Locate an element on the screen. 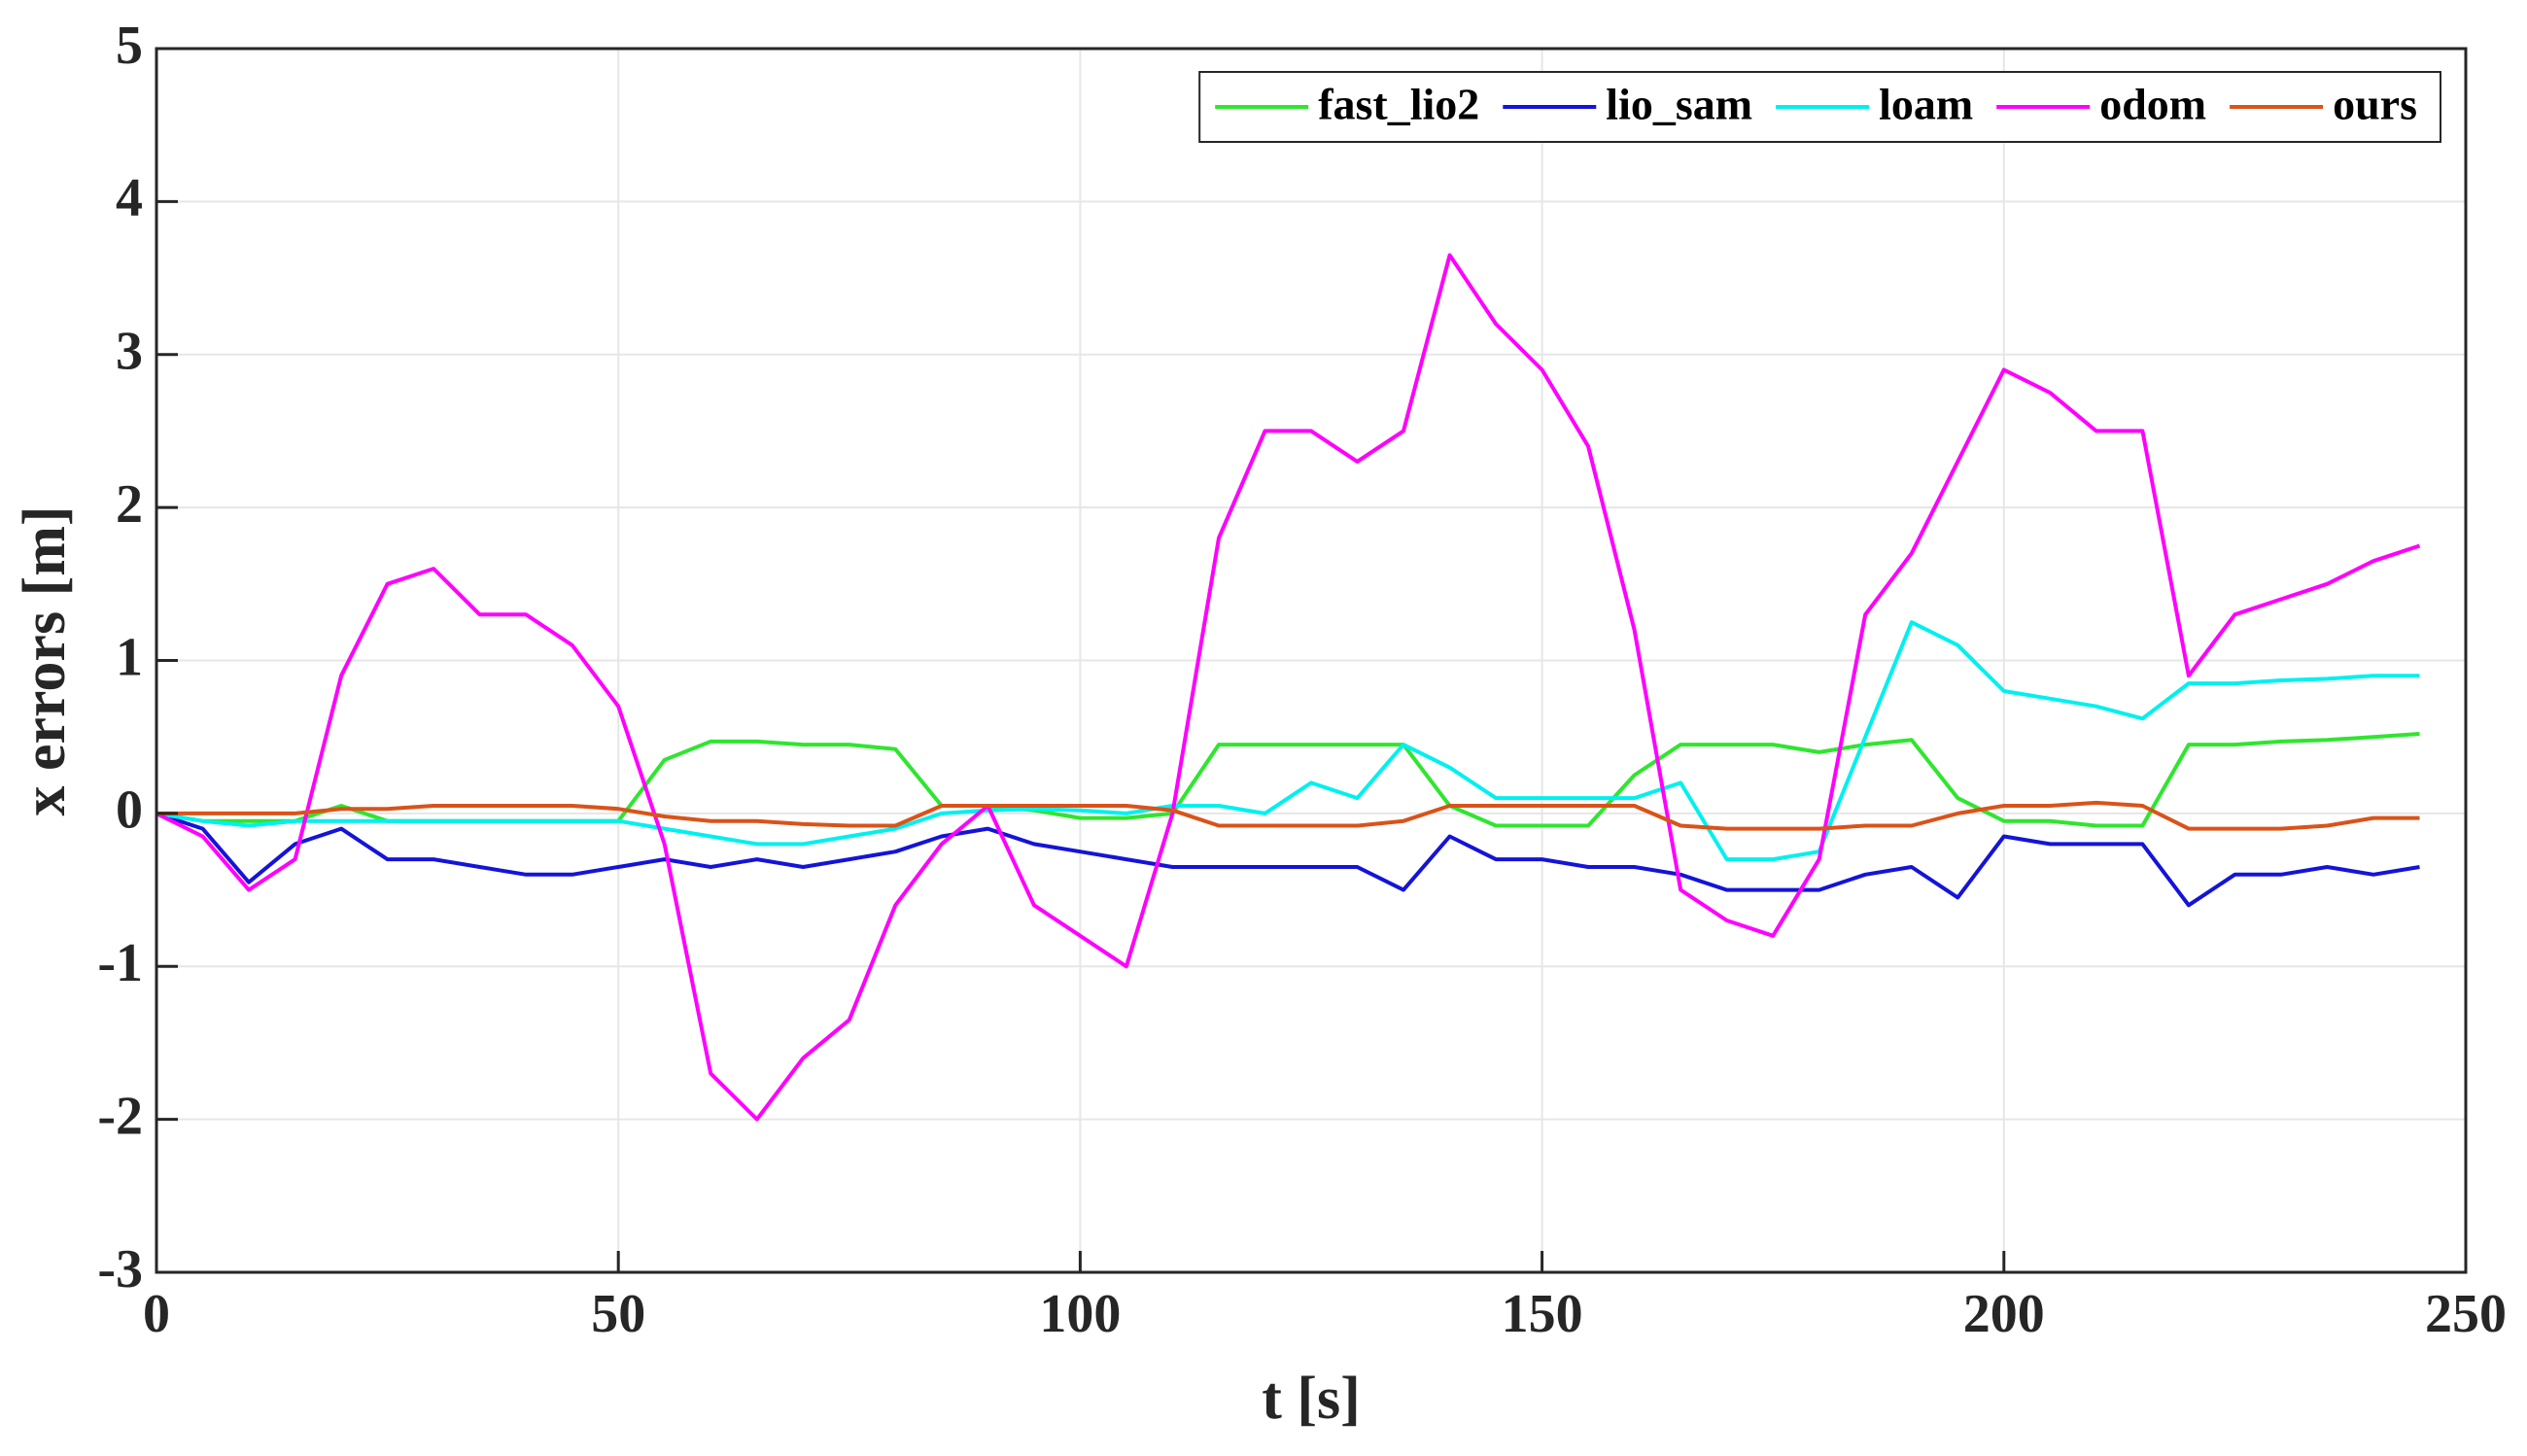 The width and height of the screenshot is (2527, 1456). y-tick-label: -3 is located at coordinates (120, 1269).